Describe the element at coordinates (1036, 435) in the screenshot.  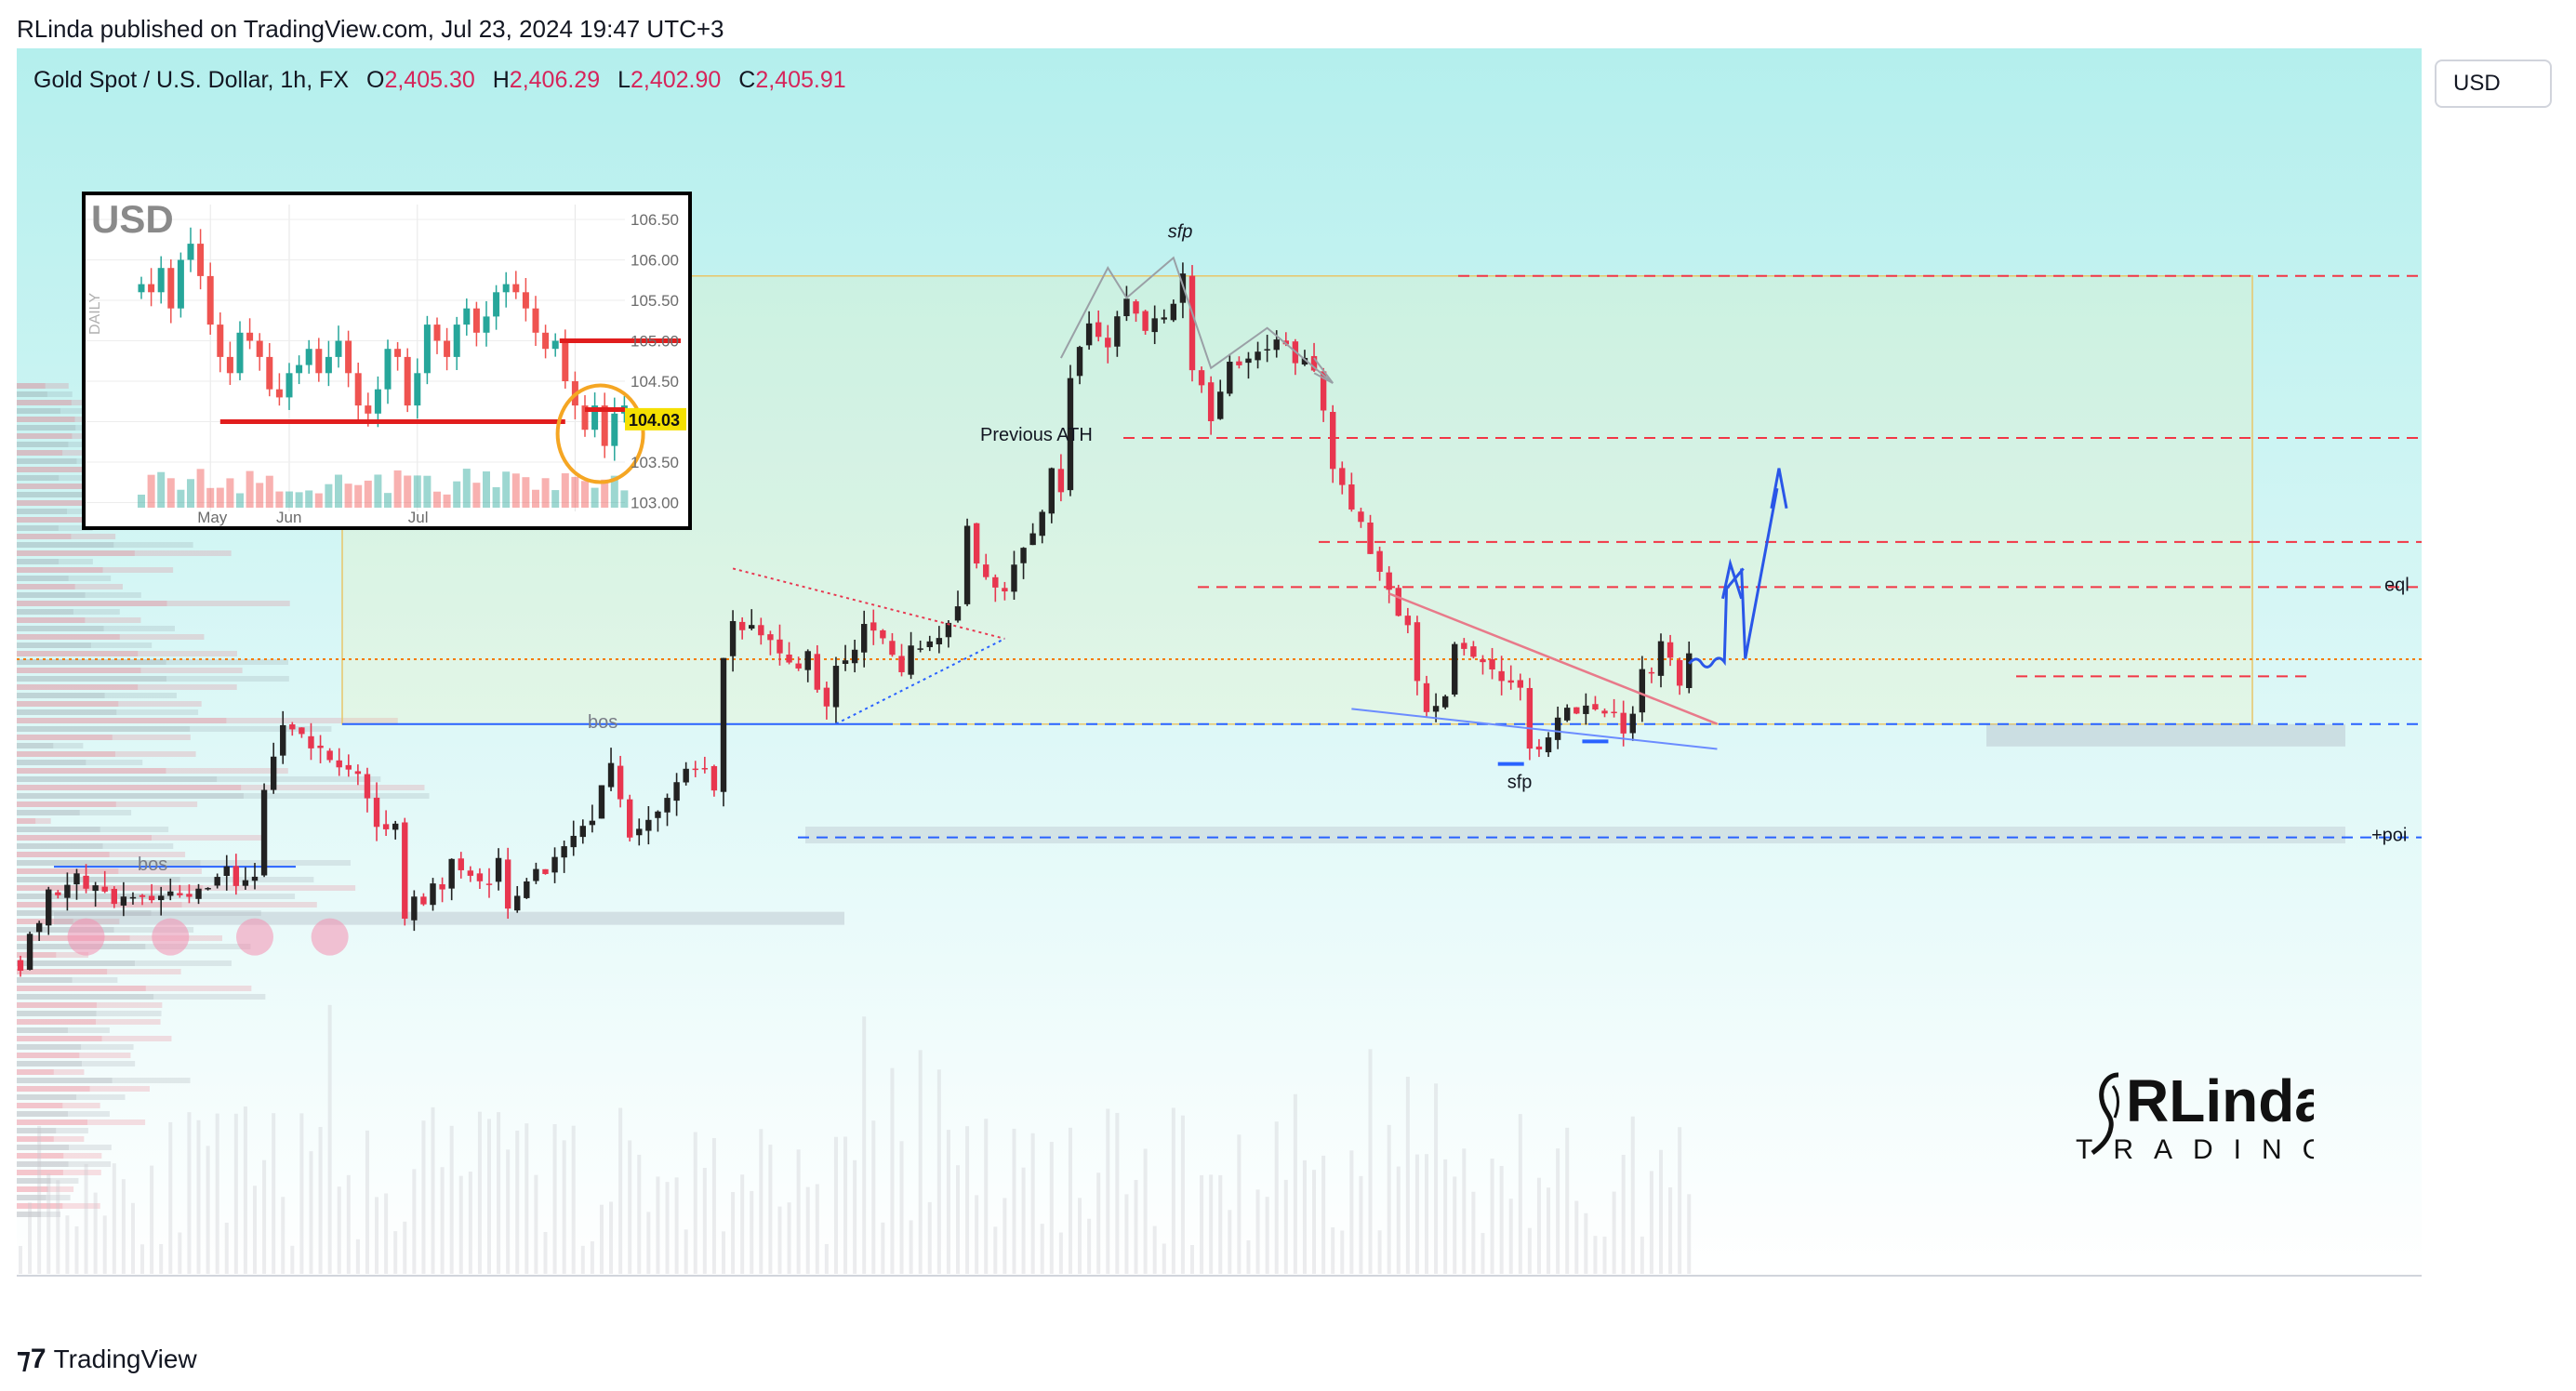
I see `annotation-label: Previous ATH` at that location.